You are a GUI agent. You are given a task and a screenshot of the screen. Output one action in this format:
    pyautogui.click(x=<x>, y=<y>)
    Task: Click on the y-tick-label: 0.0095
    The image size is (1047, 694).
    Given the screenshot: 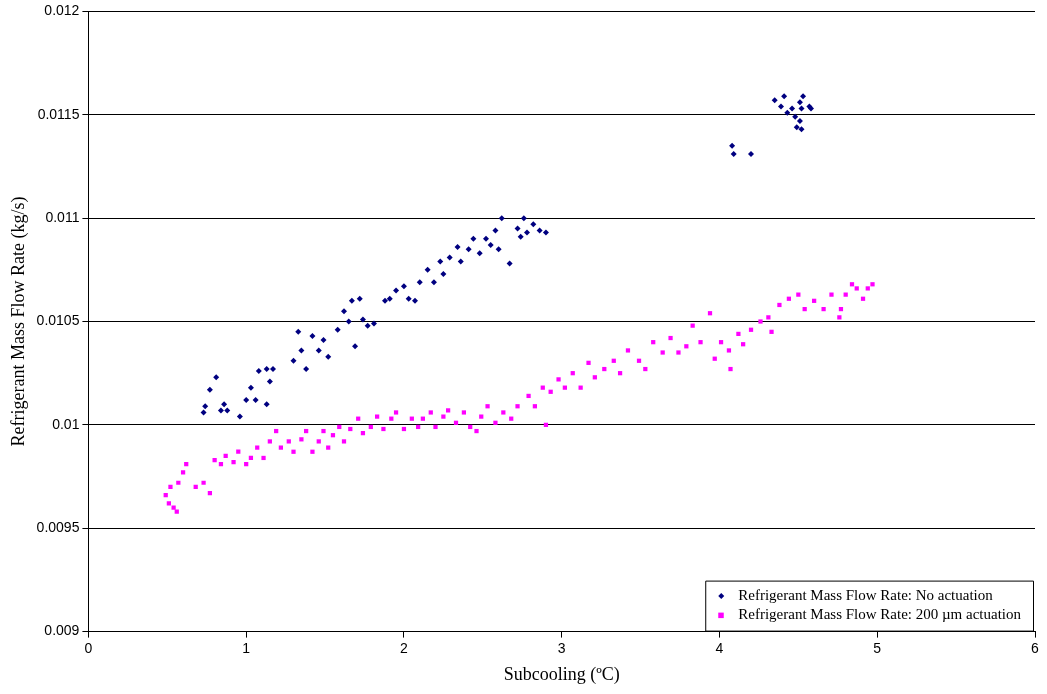 What is the action you would take?
    pyautogui.click(x=58, y=527)
    